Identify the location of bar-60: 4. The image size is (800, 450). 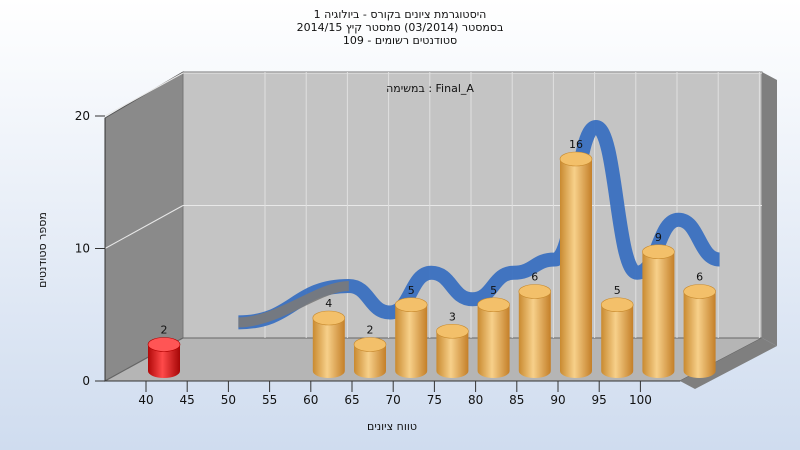
(329, 338).